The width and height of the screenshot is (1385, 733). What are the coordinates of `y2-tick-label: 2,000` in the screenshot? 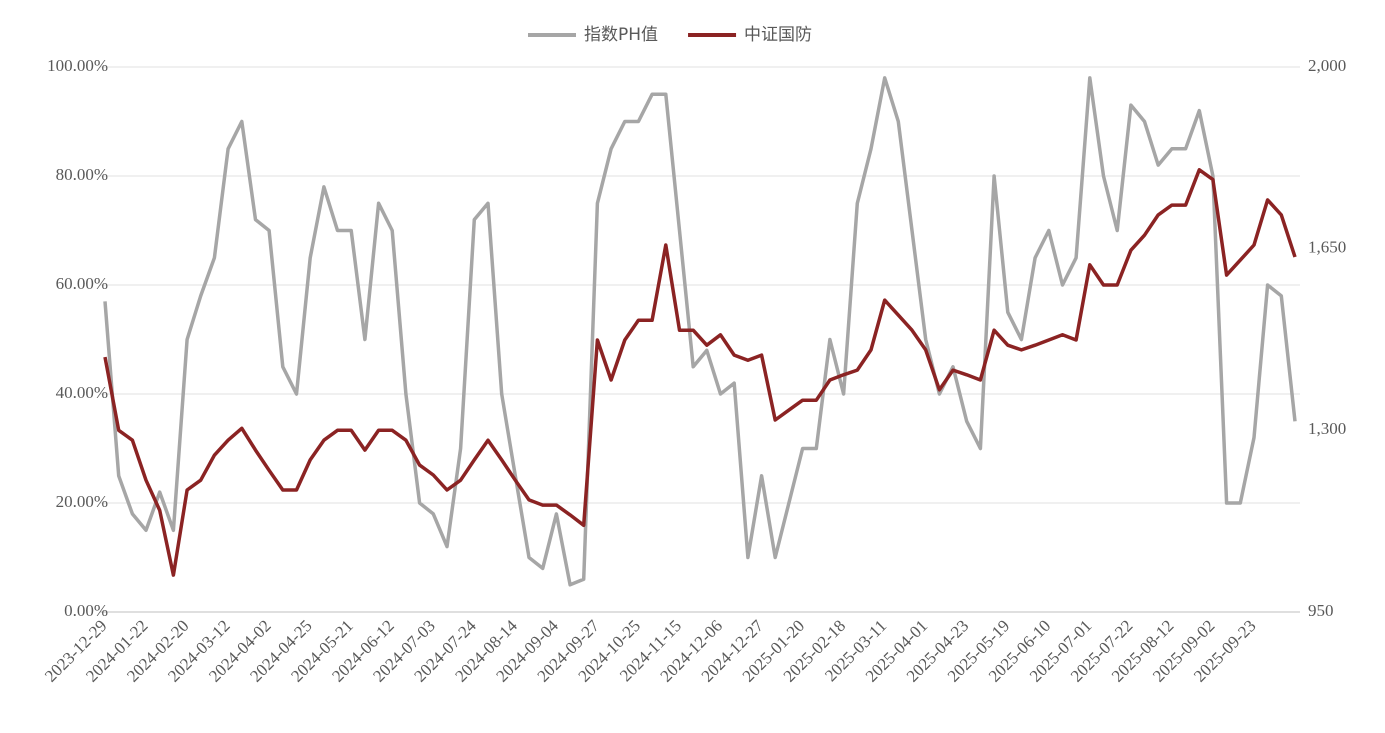 It's located at (1327, 65).